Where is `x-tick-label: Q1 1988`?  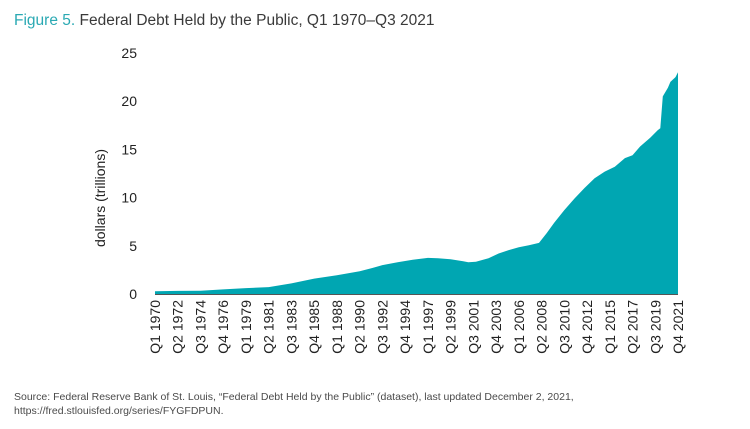 x-tick-label: Q1 1988 is located at coordinates (337, 327).